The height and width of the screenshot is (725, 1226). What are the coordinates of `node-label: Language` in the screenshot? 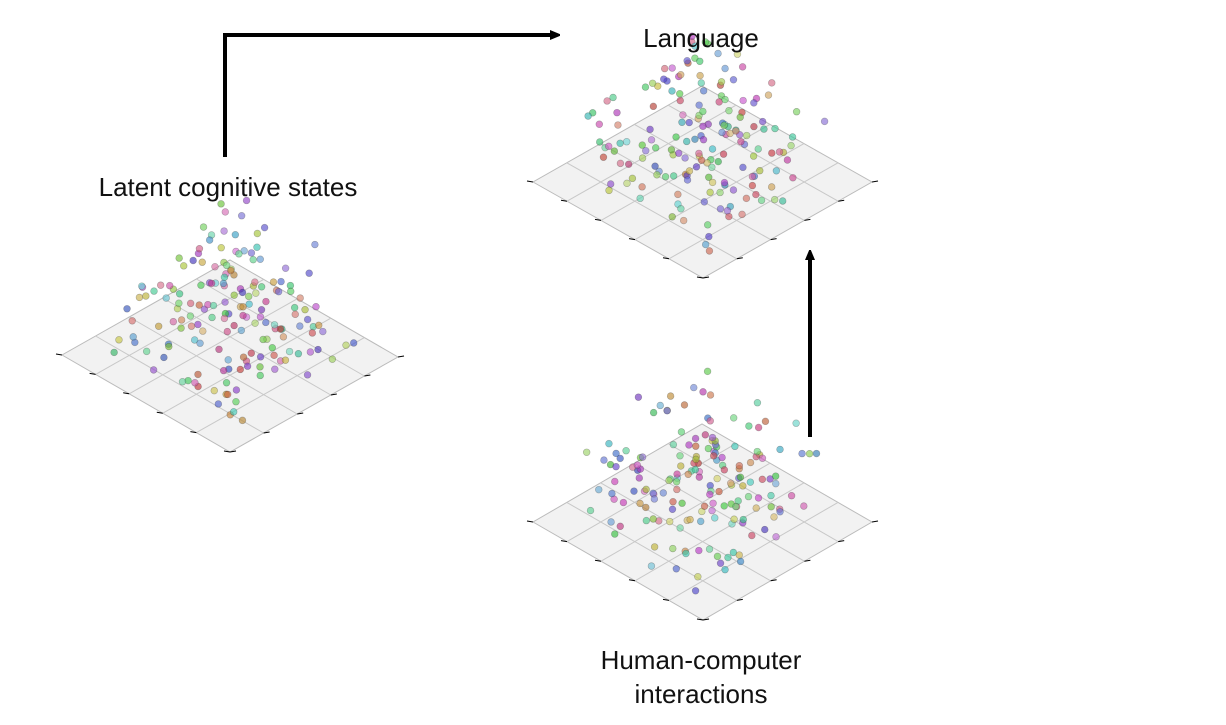 It's located at (701, 38).